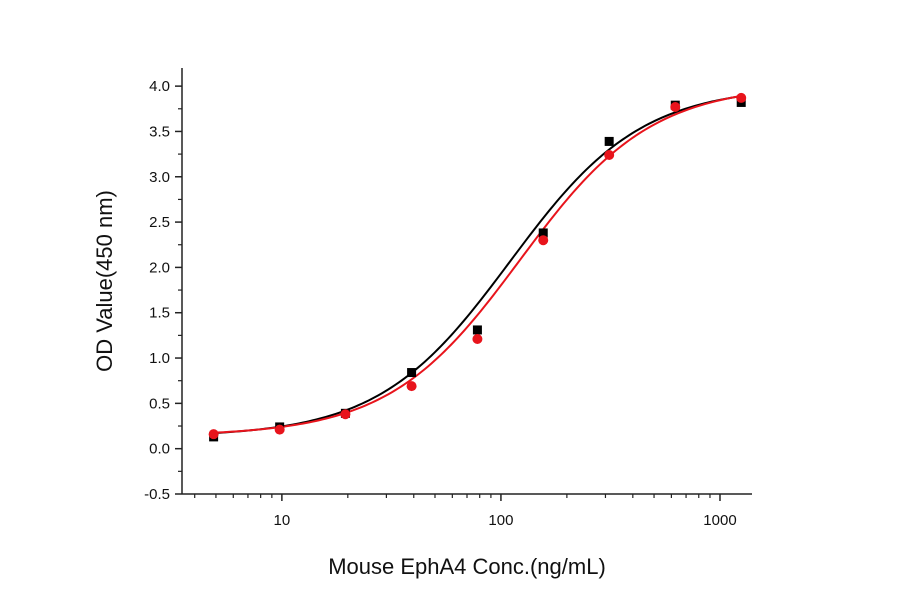  Describe the element at coordinates (467, 566) in the screenshot. I see `x-axis-label: Mouse EphA4 Conc.(ng/mL)` at that location.